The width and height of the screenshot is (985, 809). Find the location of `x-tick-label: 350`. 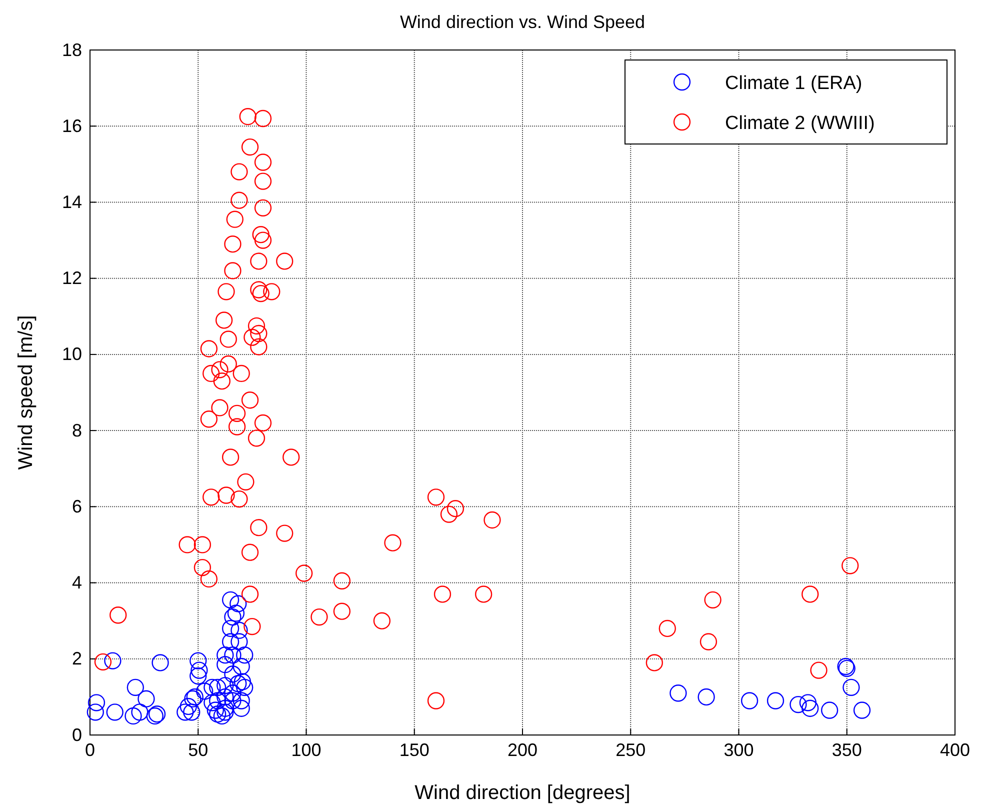

x-tick-label: 350 is located at coordinates (847, 750).